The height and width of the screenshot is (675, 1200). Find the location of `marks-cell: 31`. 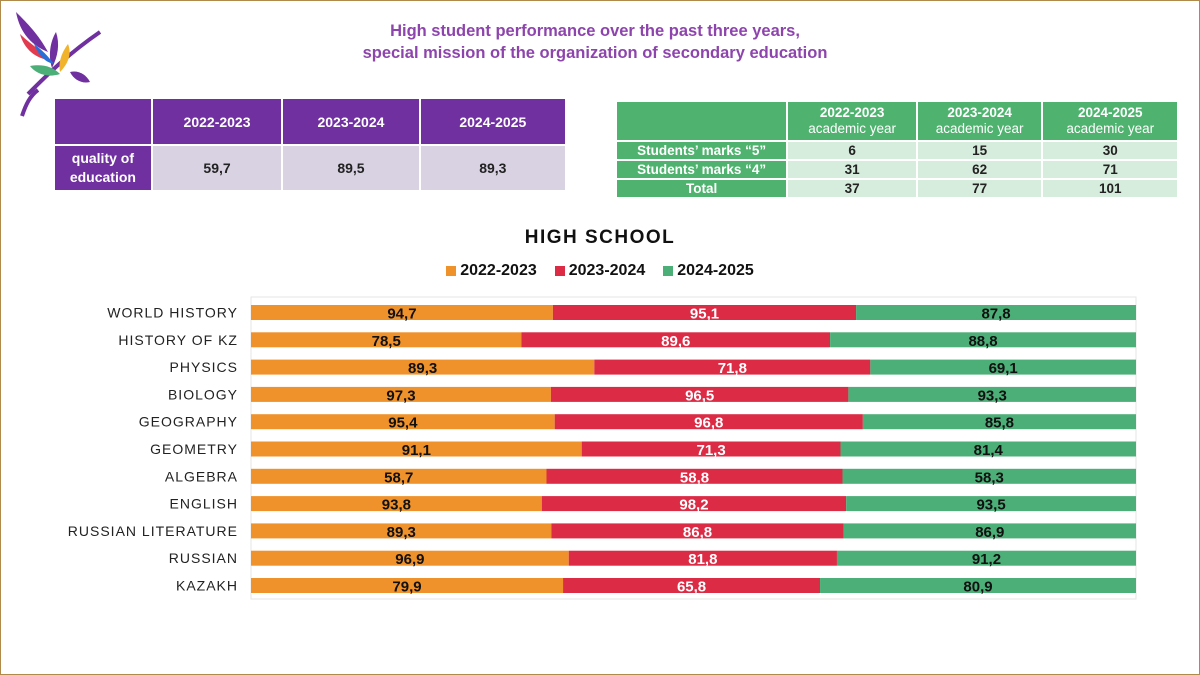

marks-cell: 31 is located at coordinates (852, 169).